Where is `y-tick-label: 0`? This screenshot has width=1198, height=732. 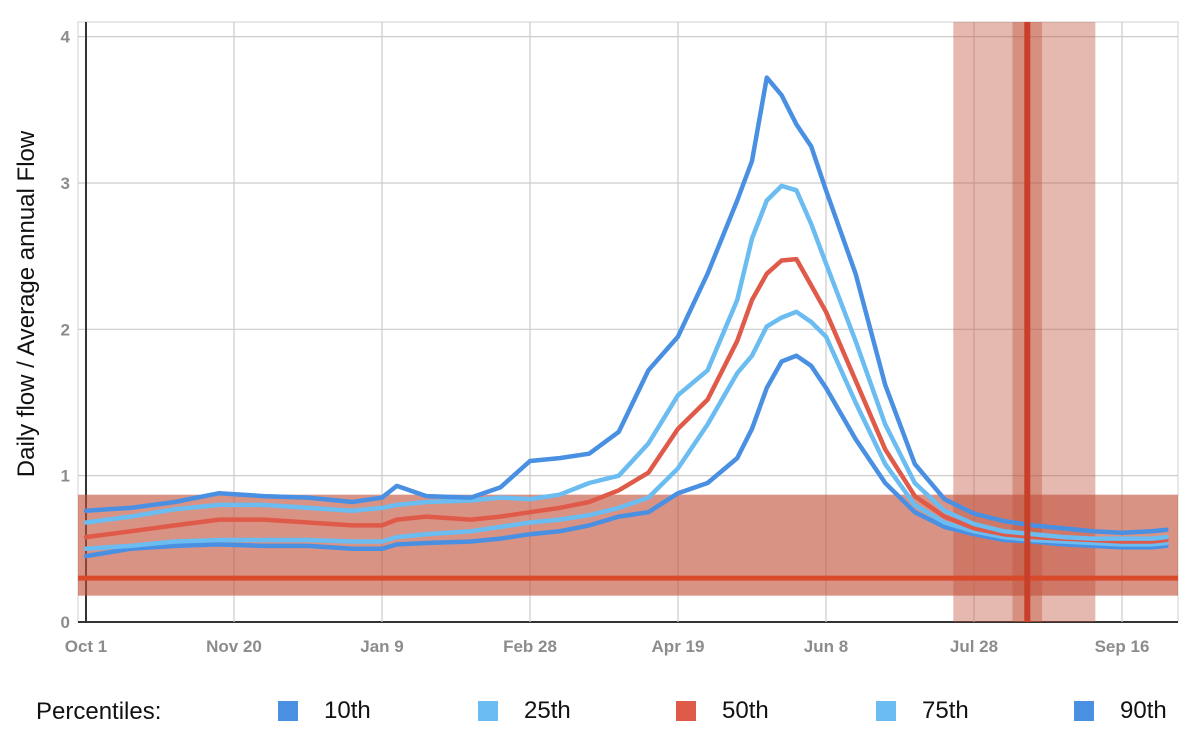
y-tick-label: 0 is located at coordinates (65, 622).